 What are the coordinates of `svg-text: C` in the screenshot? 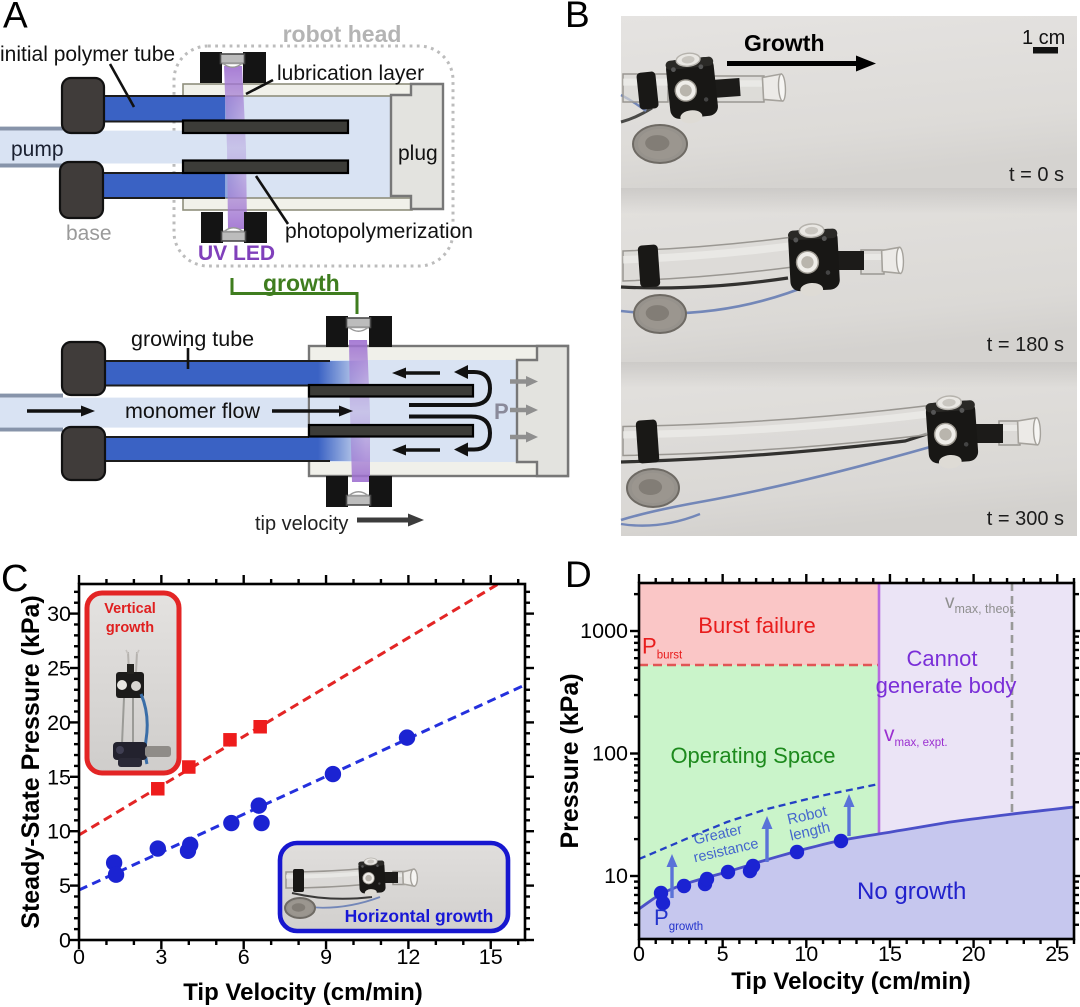 It's located at (14, 579).